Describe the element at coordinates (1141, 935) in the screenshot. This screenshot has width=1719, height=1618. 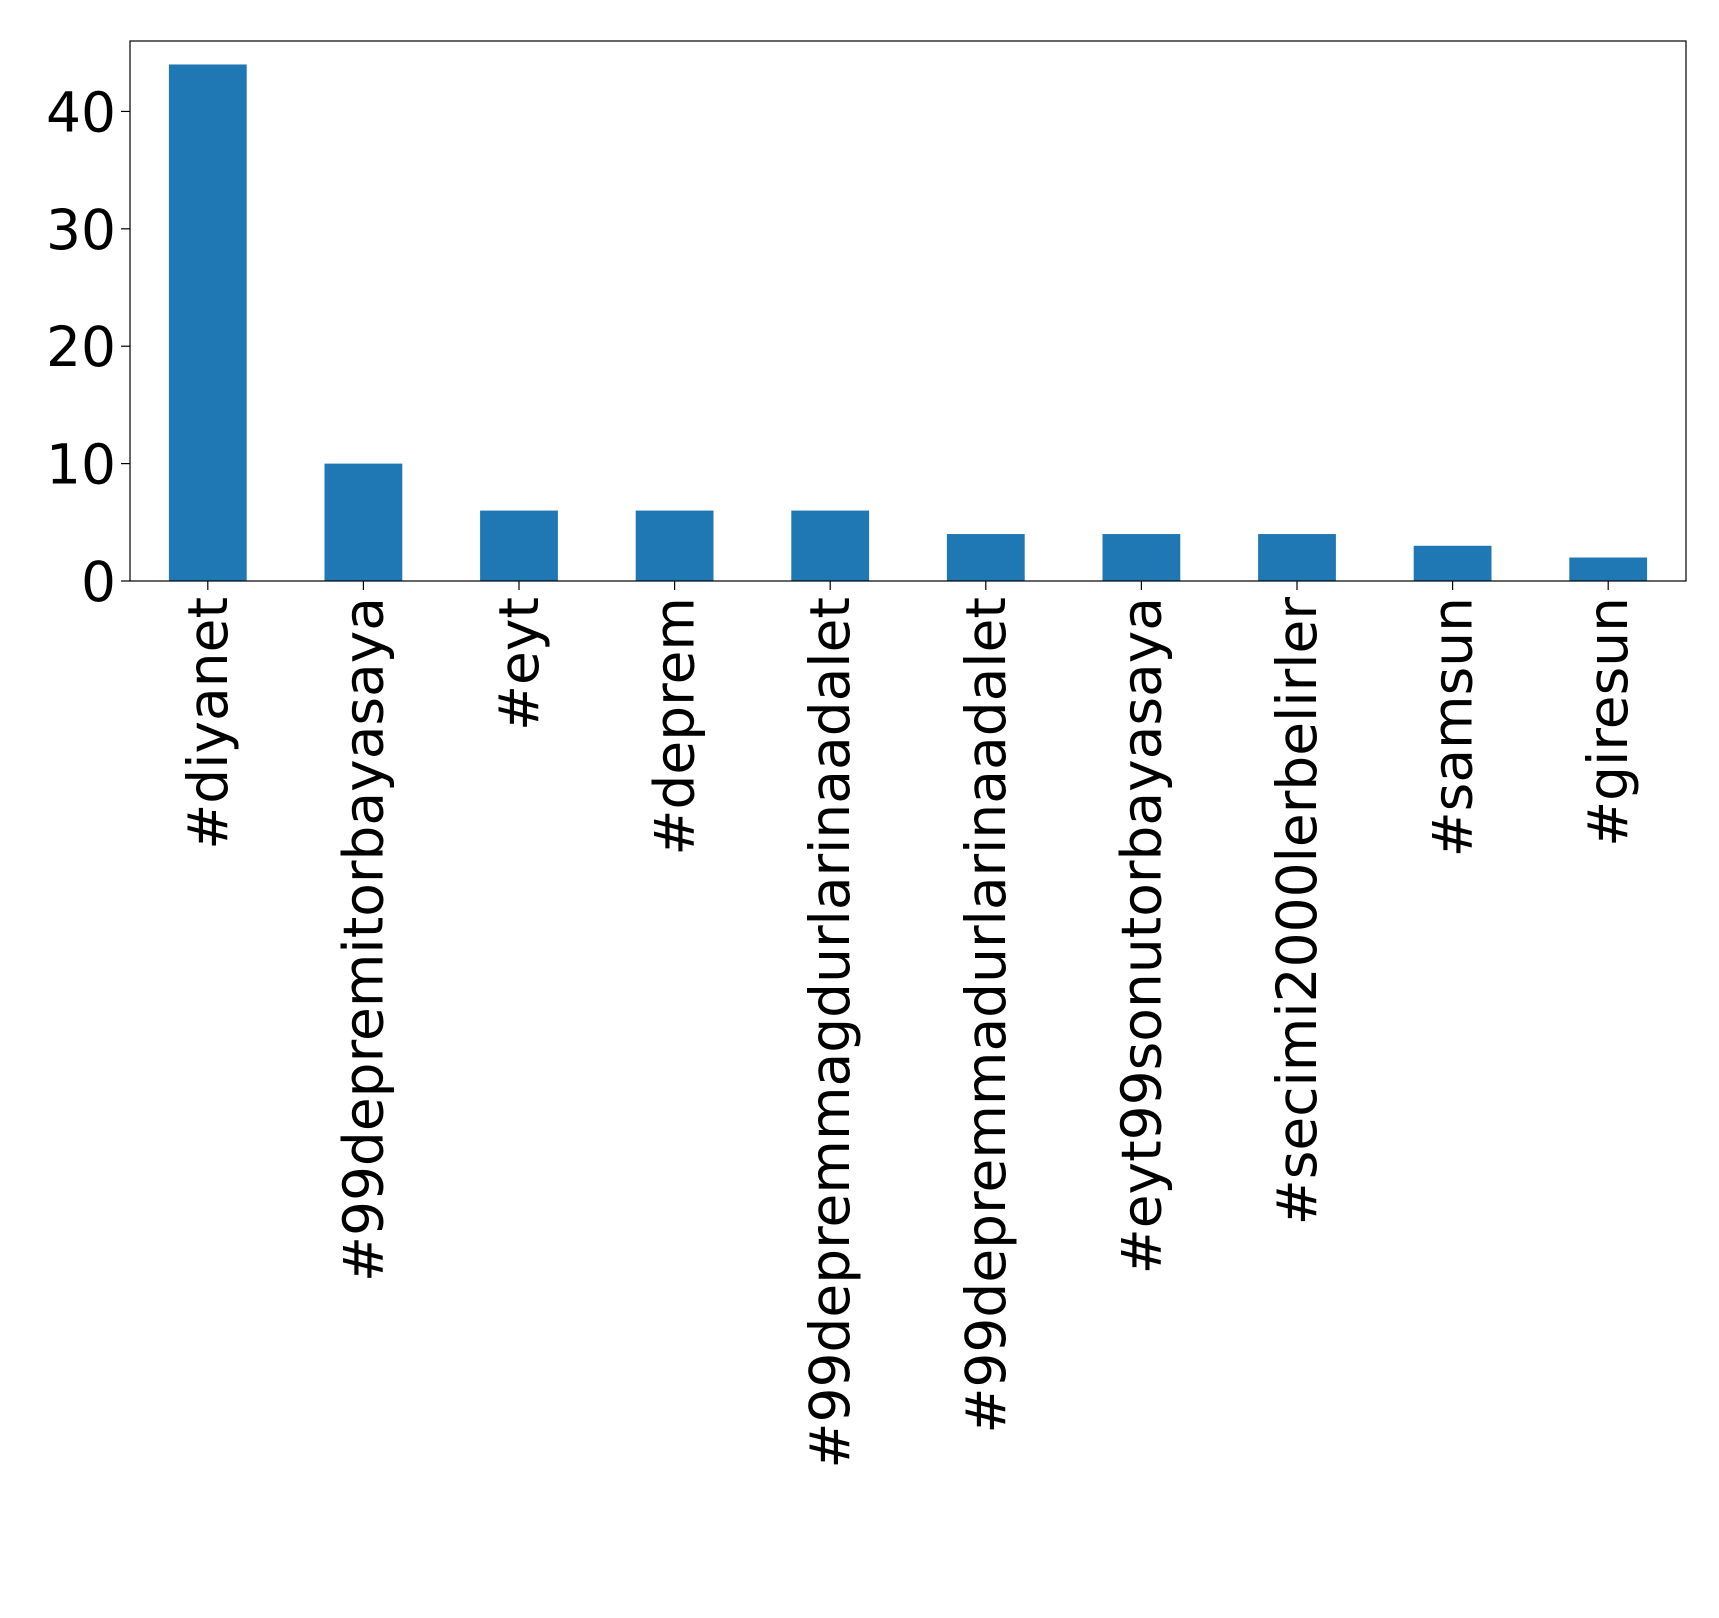
I see `x-tick-label: #eyt99sonutorbayasaya` at that location.